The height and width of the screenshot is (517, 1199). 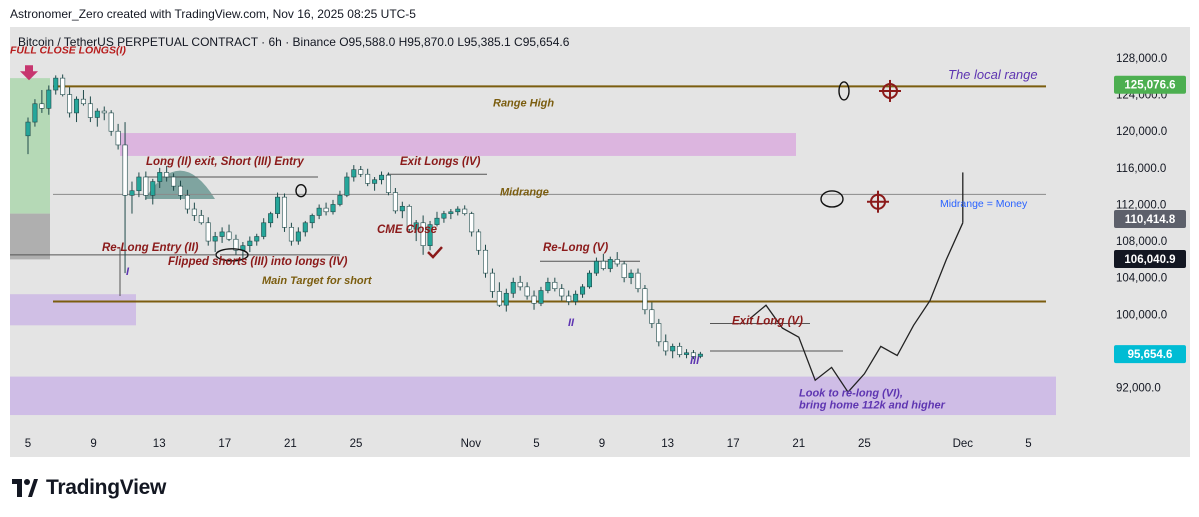 I want to click on x-tick-label: 21, so click(x=798, y=444).